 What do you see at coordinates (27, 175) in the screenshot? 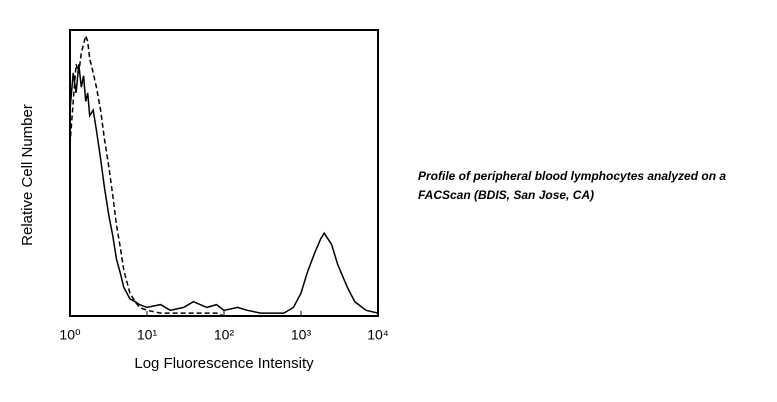
I see `y-axis-label: Relative Cell Number` at bounding box center [27, 175].